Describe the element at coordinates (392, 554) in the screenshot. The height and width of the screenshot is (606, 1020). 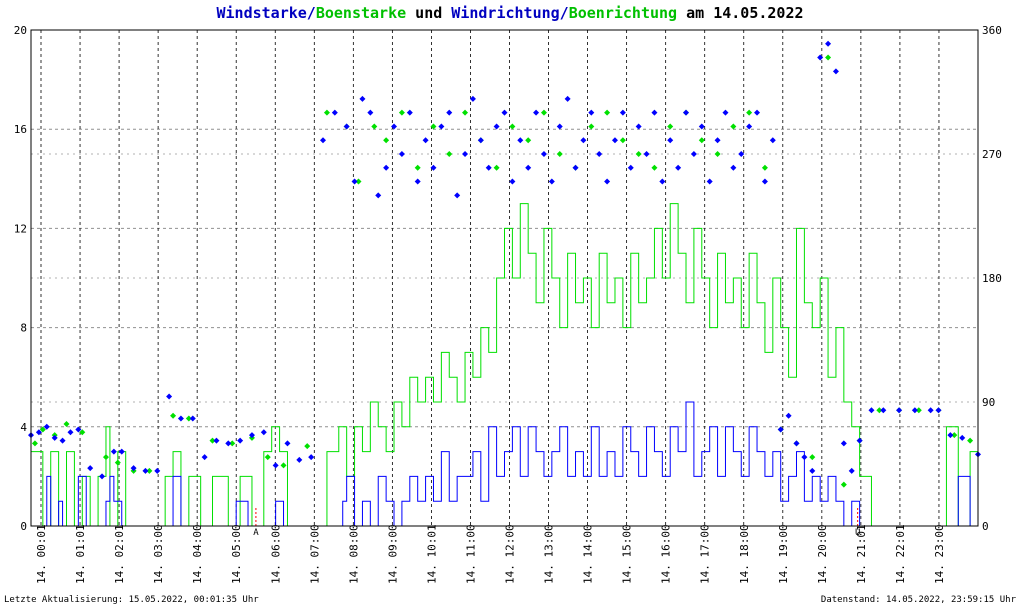
I see `x-tick-label: 14. 09:00` at that location.